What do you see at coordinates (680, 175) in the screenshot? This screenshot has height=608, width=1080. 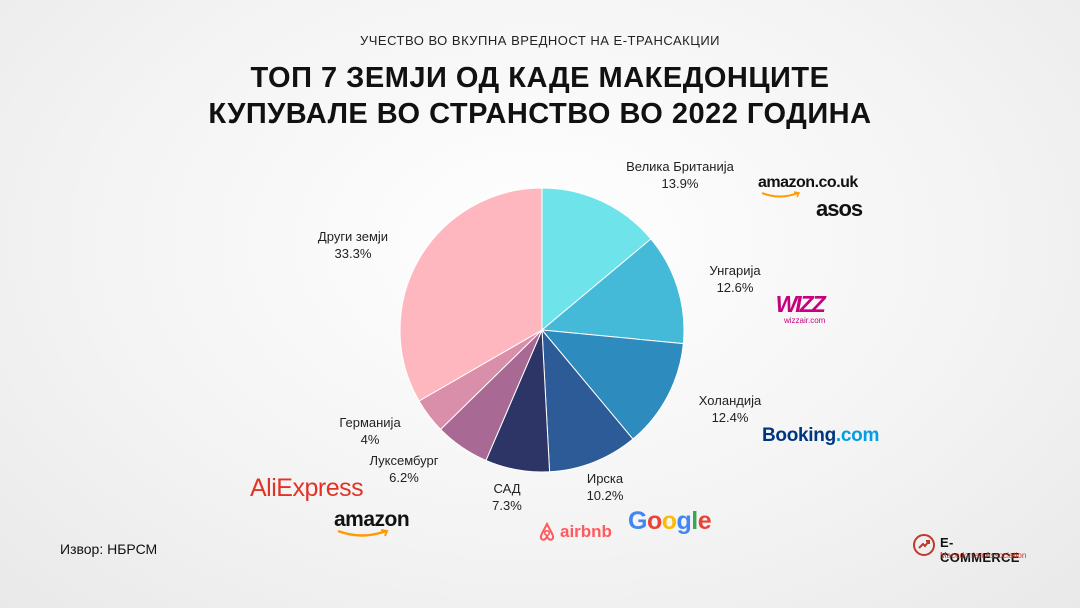 I see `slice-label-velika-britanija: Велика Британија 13.9%` at bounding box center [680, 175].